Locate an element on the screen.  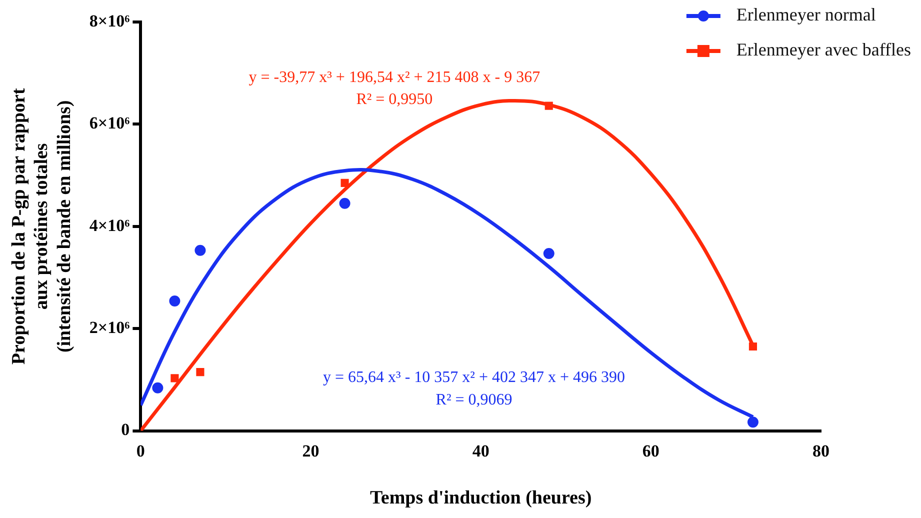
legend-label: Erlenmeyer normal is located at coordinates (806, 14).